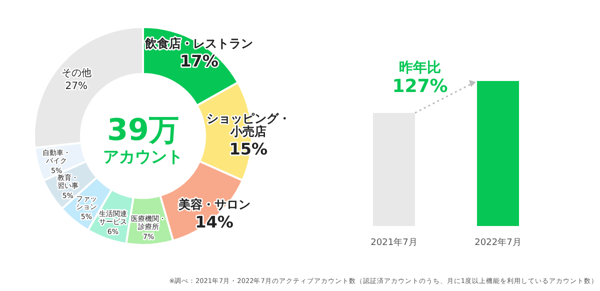  What do you see at coordinates (498, 242) in the screenshot?
I see `x-tick-label: 2022年7月` at bounding box center [498, 242].